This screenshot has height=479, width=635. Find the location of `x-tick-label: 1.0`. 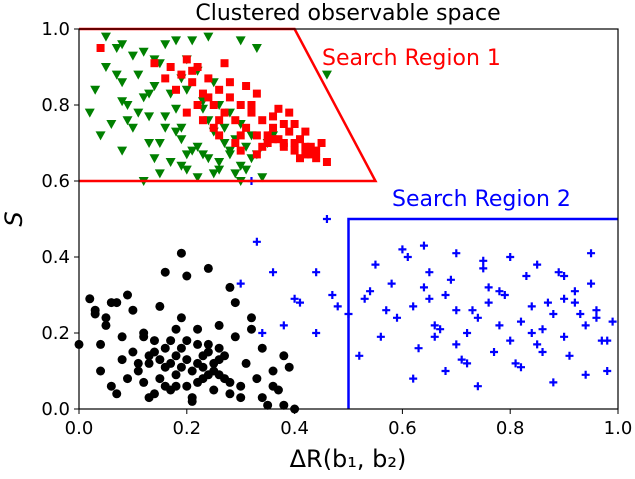

x-tick-label: 1.0 is located at coordinates (618, 428).